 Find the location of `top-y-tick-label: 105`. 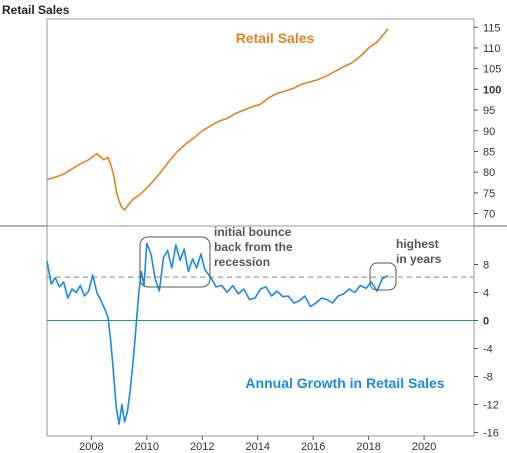

top-y-tick-label: 105 is located at coordinates (492, 70).